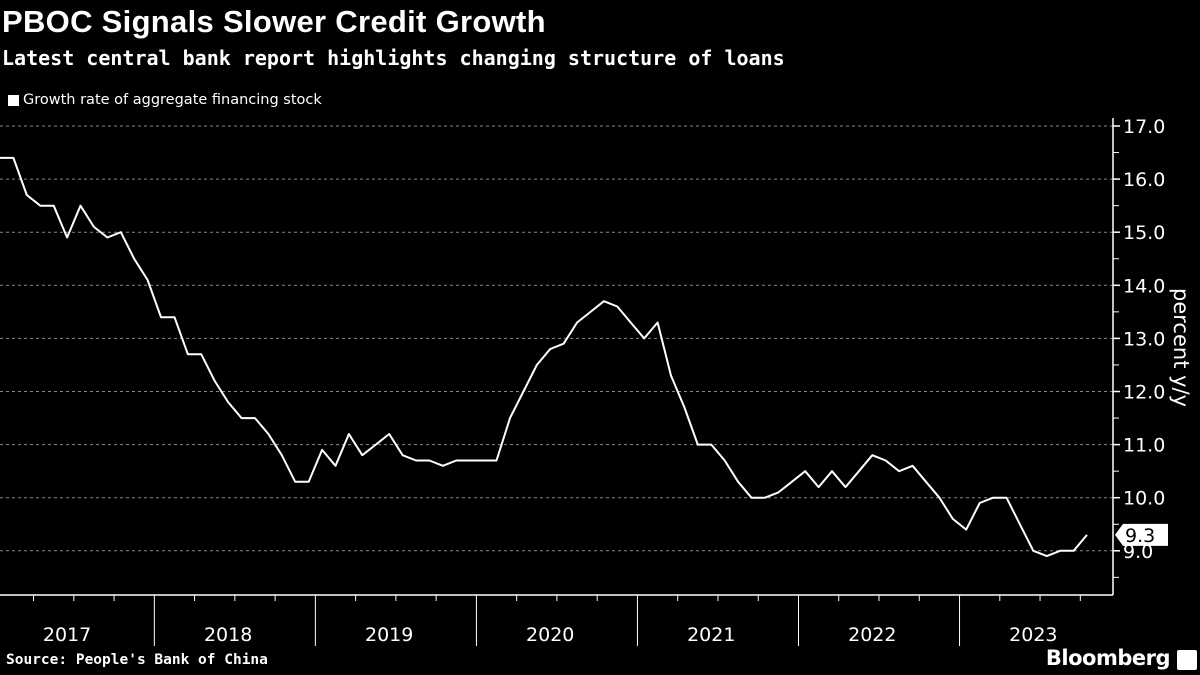 Image resolution: width=1200 pixels, height=675 pixels. Describe the element at coordinates (67, 635) in the screenshot. I see `x-tick-label: 2017` at that location.